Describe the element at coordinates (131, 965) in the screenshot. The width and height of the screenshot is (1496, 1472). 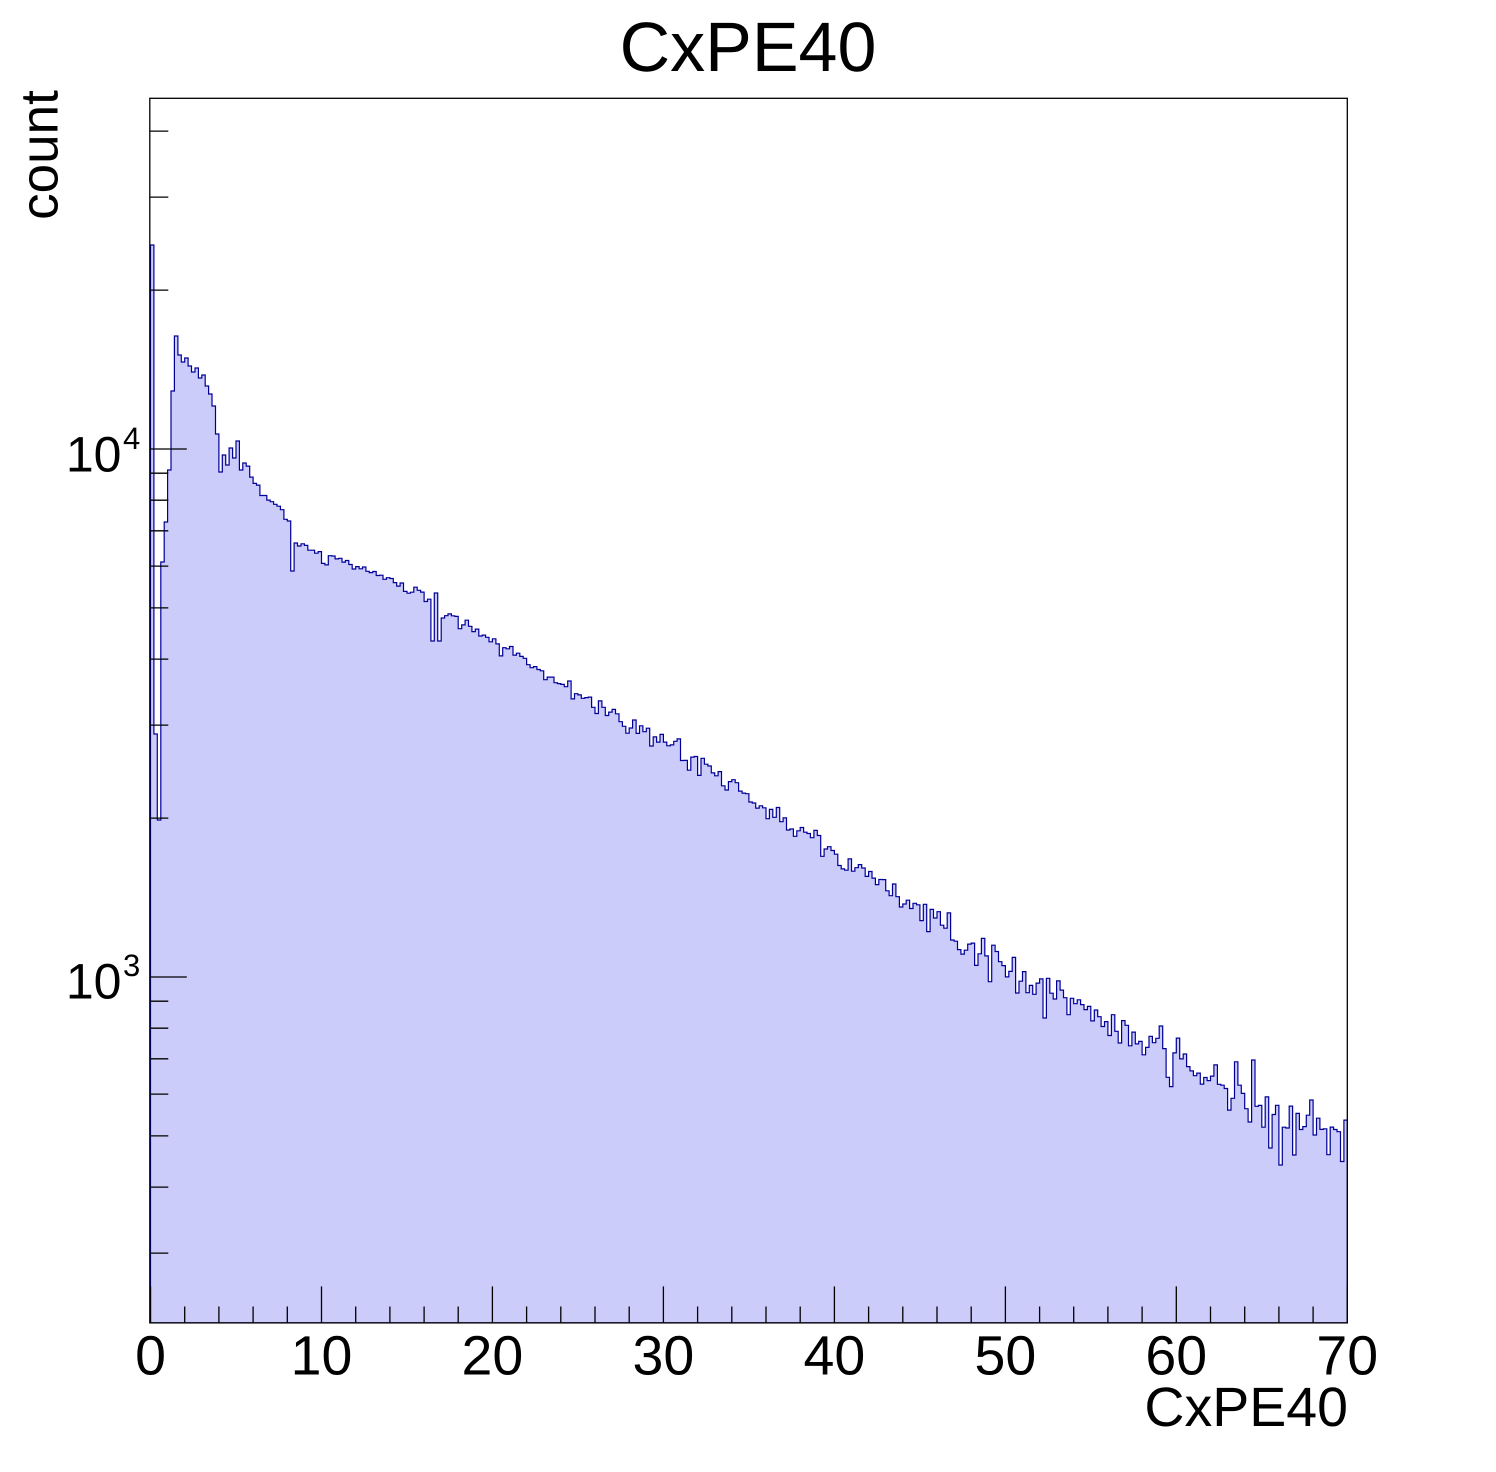
I see `svg-text: 3` at that location.